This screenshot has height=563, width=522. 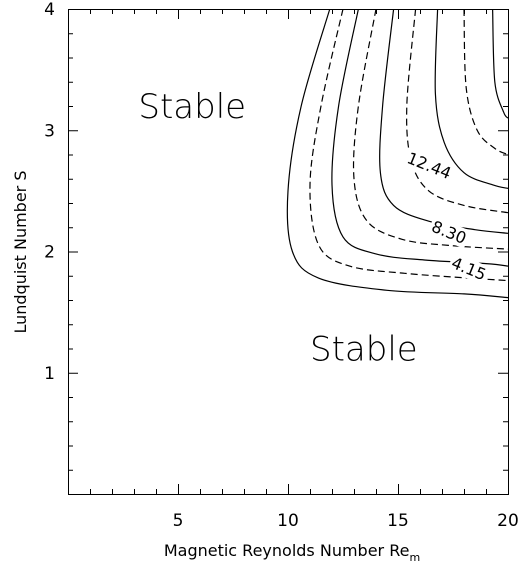 I want to click on contour-label: 4.15, so click(x=469, y=268).